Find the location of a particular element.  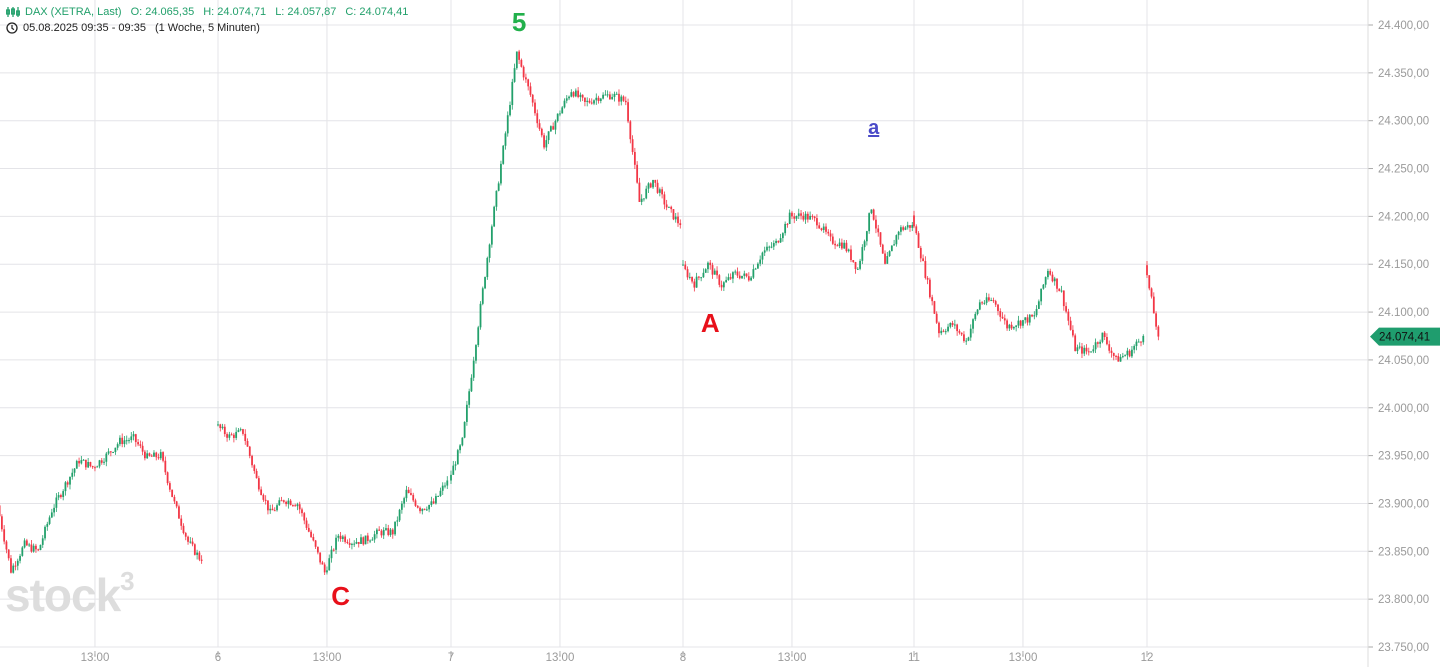

open-value: O: 24.065,35 is located at coordinates (162, 12).